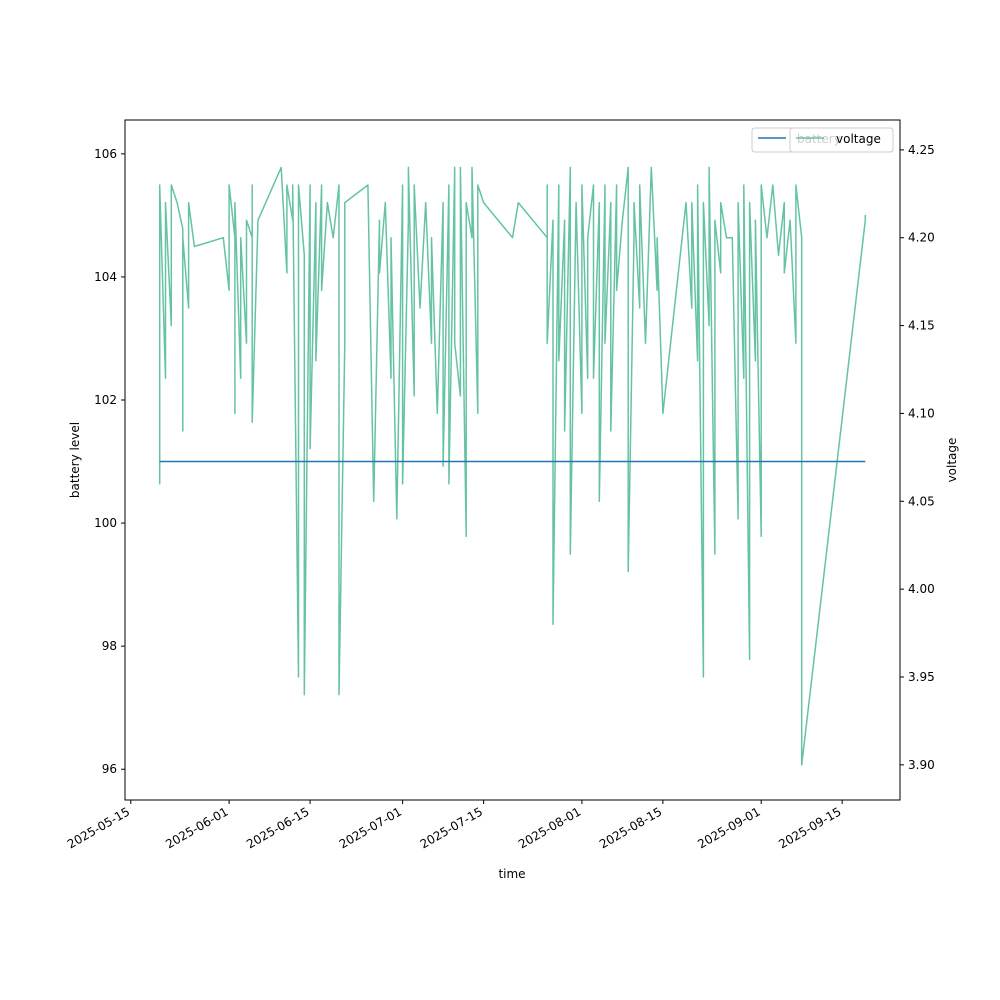  Describe the element at coordinates (921, 413) in the screenshot. I see `right-y-tick-label: 4.10` at that location.